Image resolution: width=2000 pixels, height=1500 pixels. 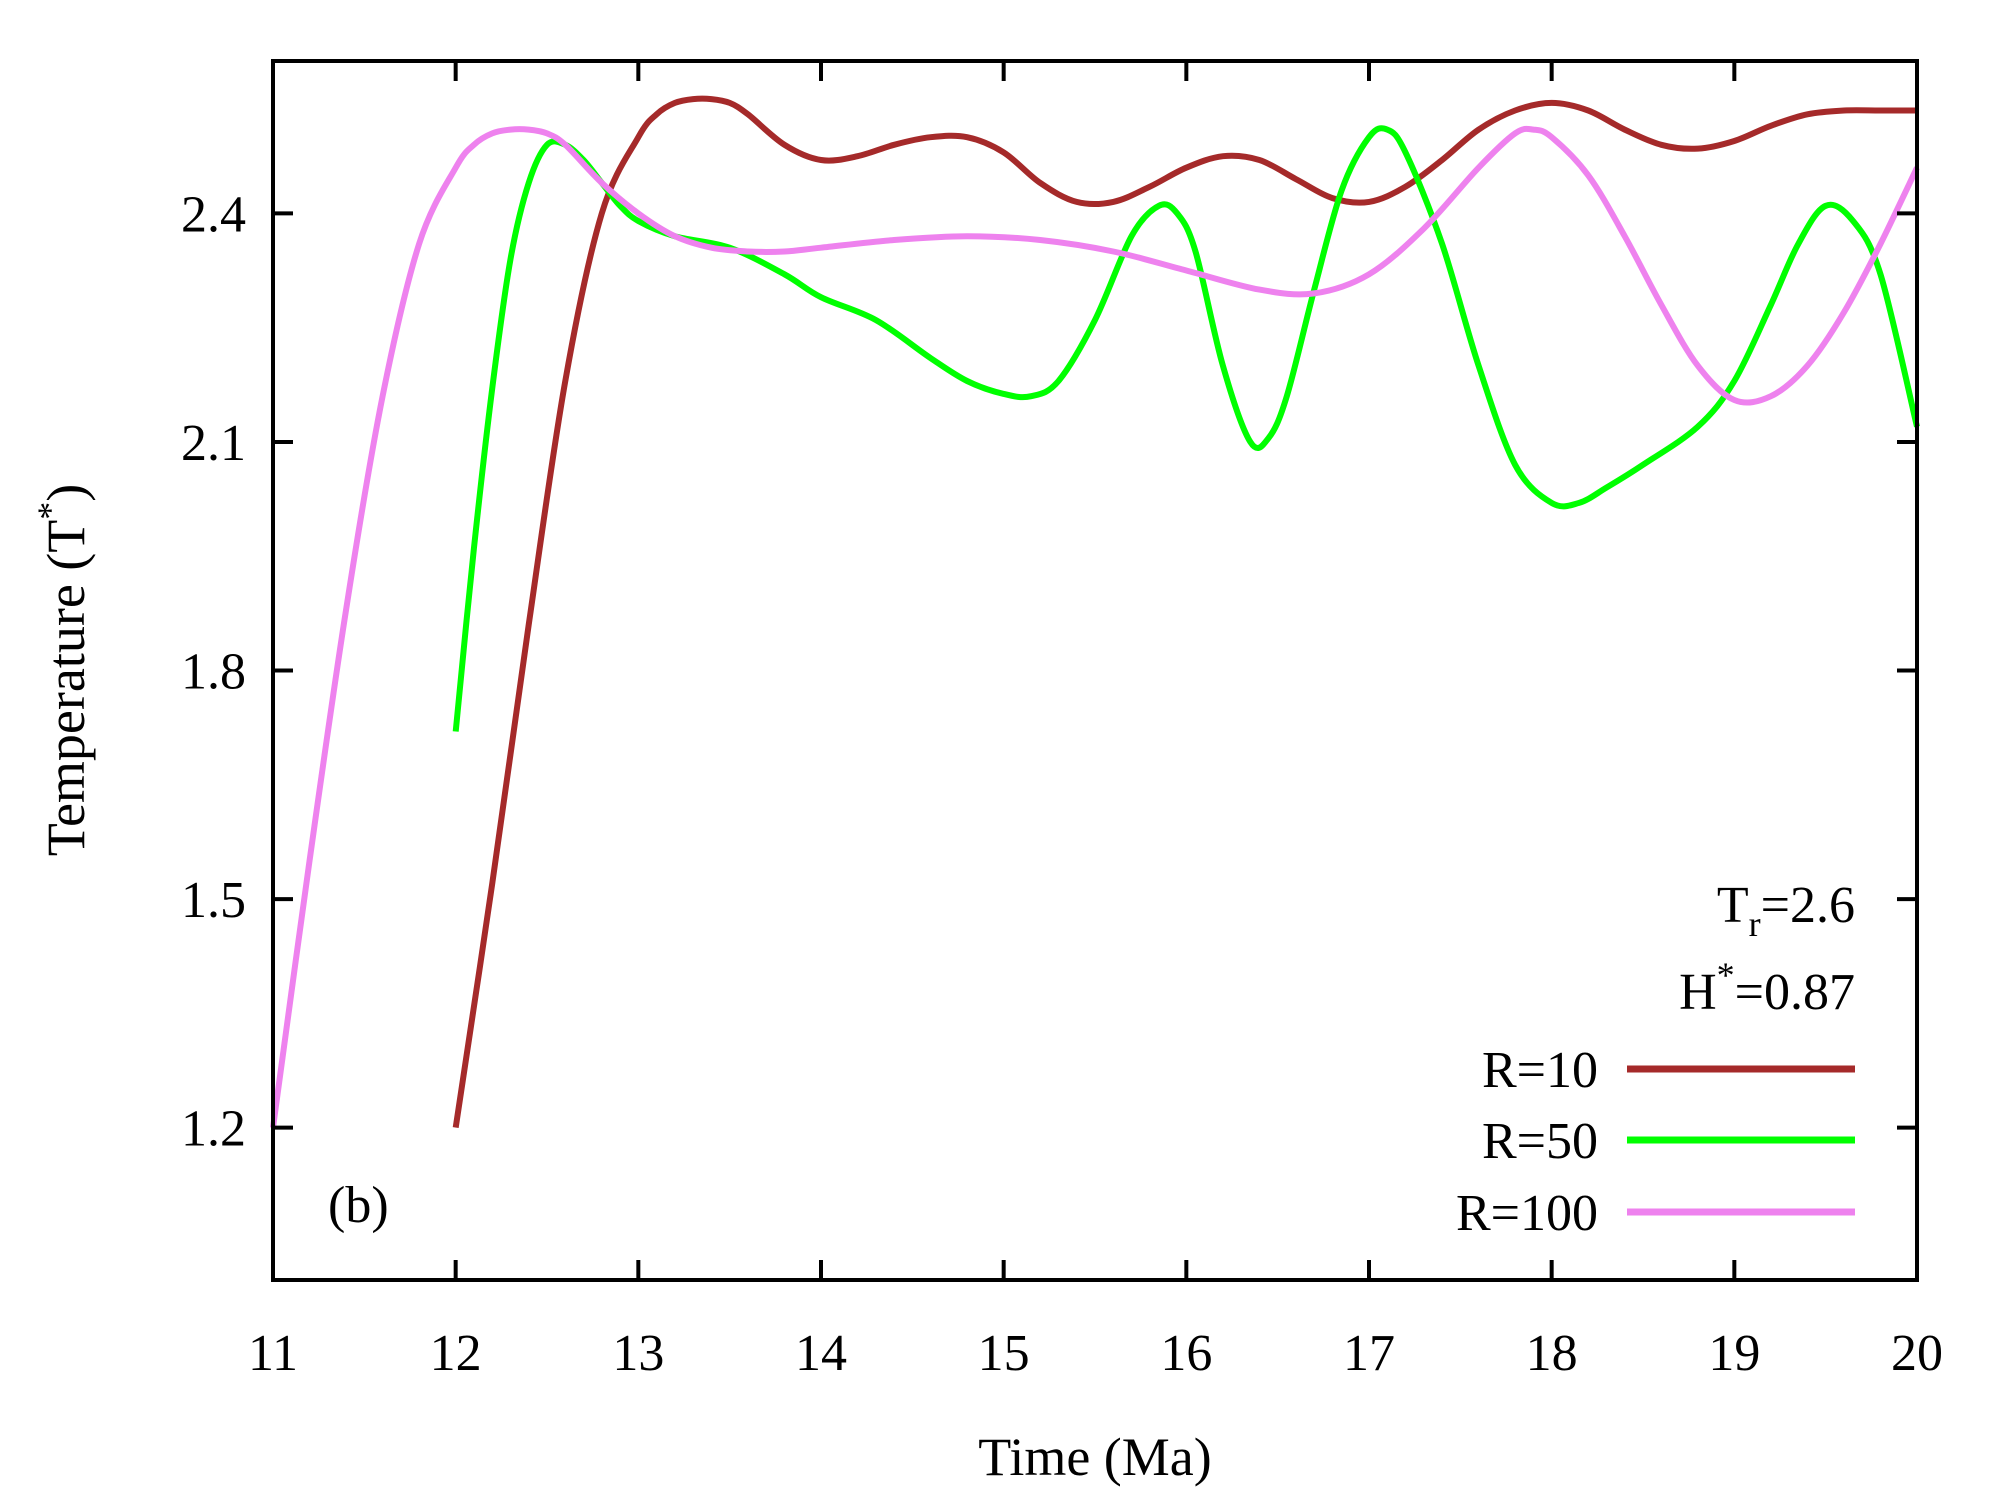 I want to click on y-axis-label-sup: *, so click(x=50, y=511).